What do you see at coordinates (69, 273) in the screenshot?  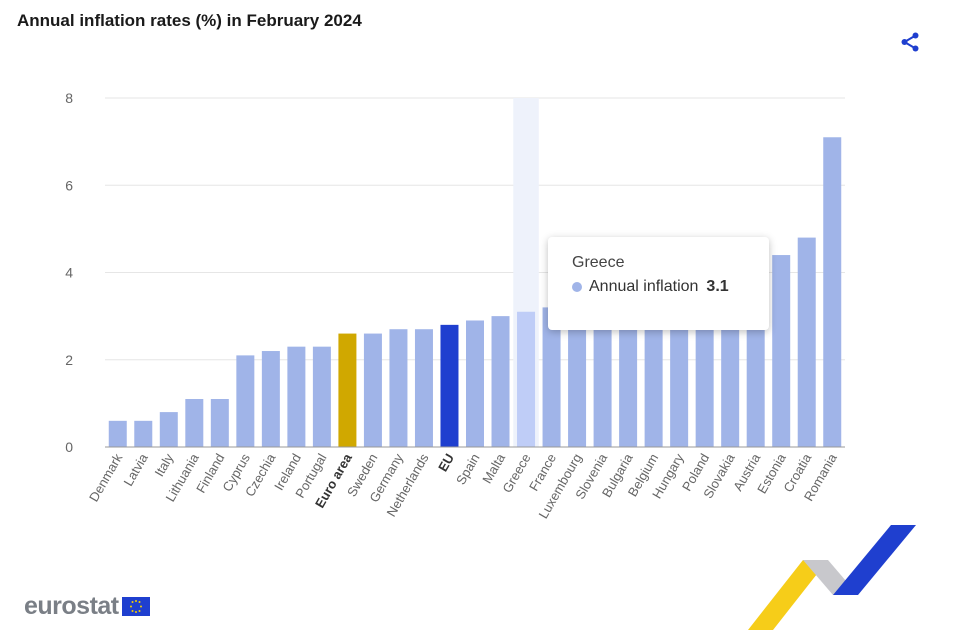 I see `y-tick-label: 4` at bounding box center [69, 273].